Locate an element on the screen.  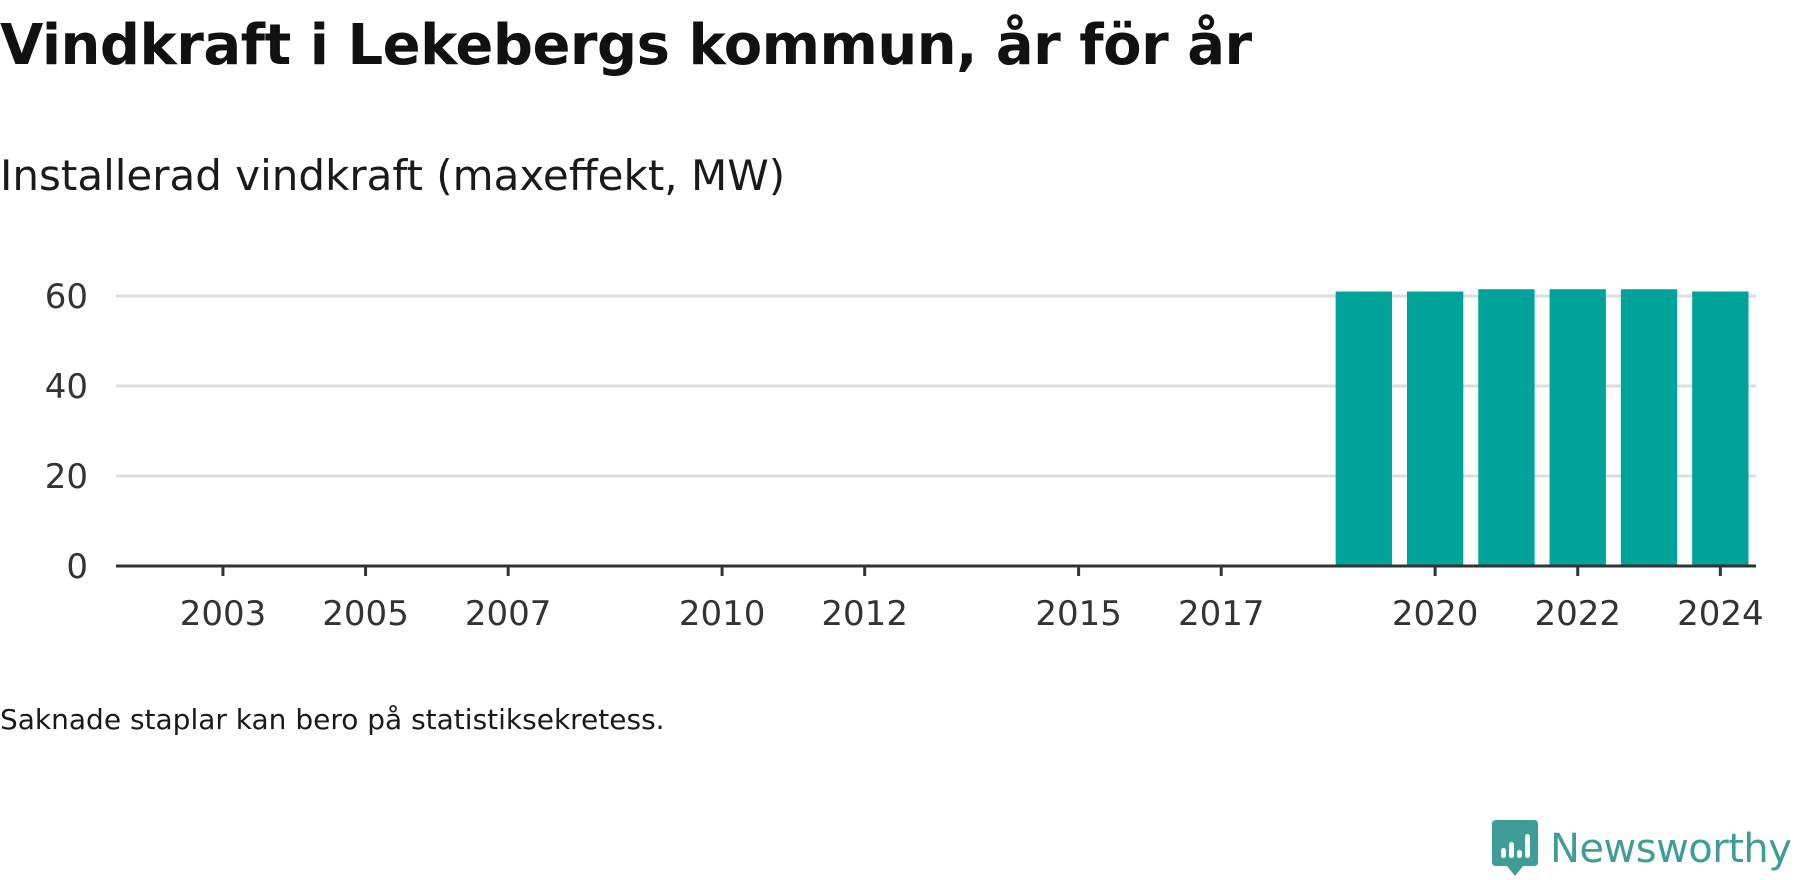
x-tick-label-2017: 2017 is located at coordinates (1221, 614).